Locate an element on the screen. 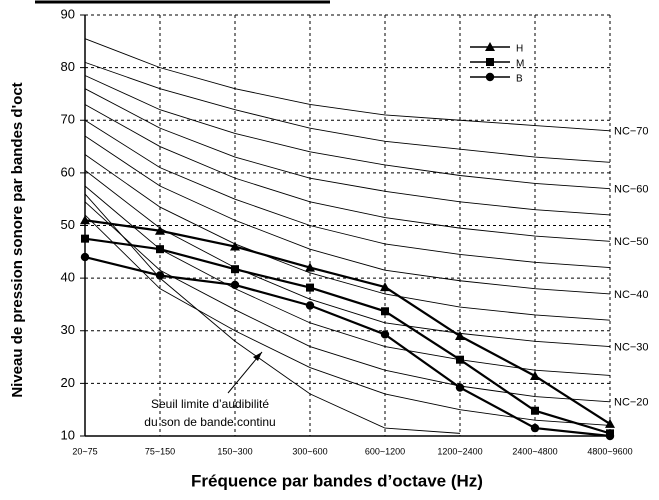 This screenshot has height=500, width=659. nc-label: NC−30 is located at coordinates (631, 347).